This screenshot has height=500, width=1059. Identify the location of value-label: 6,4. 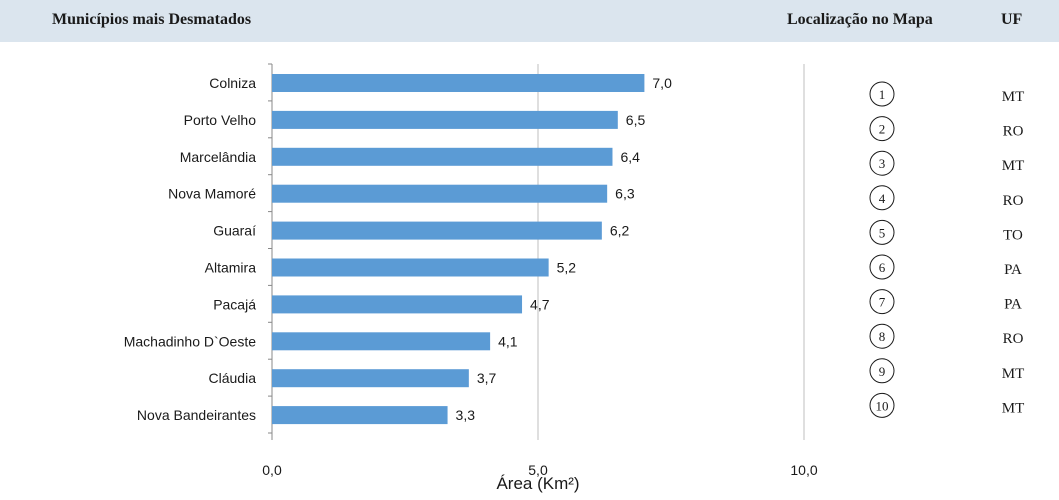
(630, 157).